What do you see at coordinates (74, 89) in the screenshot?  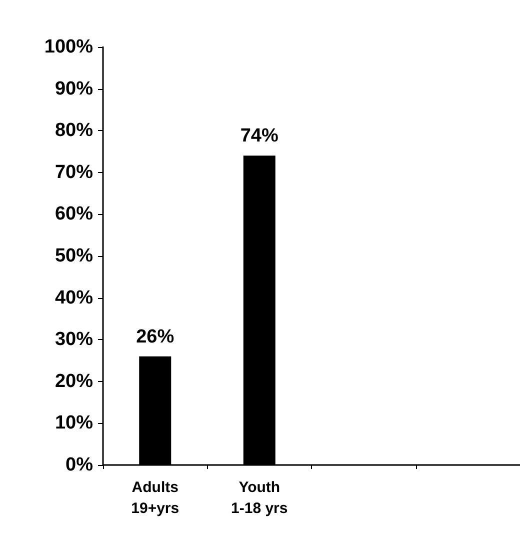 I see `y-tick-label: 90%` at bounding box center [74, 89].